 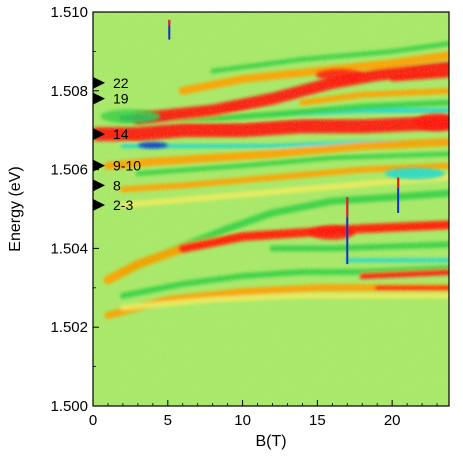 What do you see at coordinates (168, 420) in the screenshot?
I see `x-tick-label-1: 5` at bounding box center [168, 420].